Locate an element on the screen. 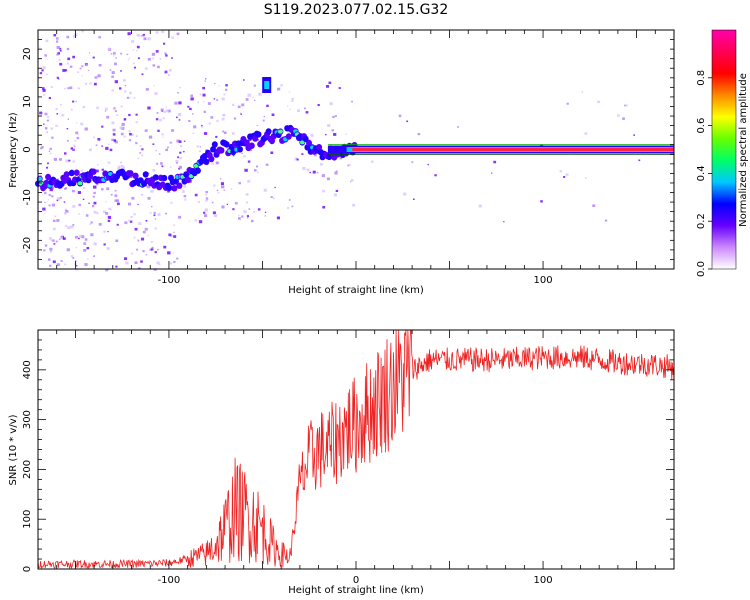 The image size is (750, 600). colorbar-label: Normalized spectral amplitude is located at coordinates (743, 150).